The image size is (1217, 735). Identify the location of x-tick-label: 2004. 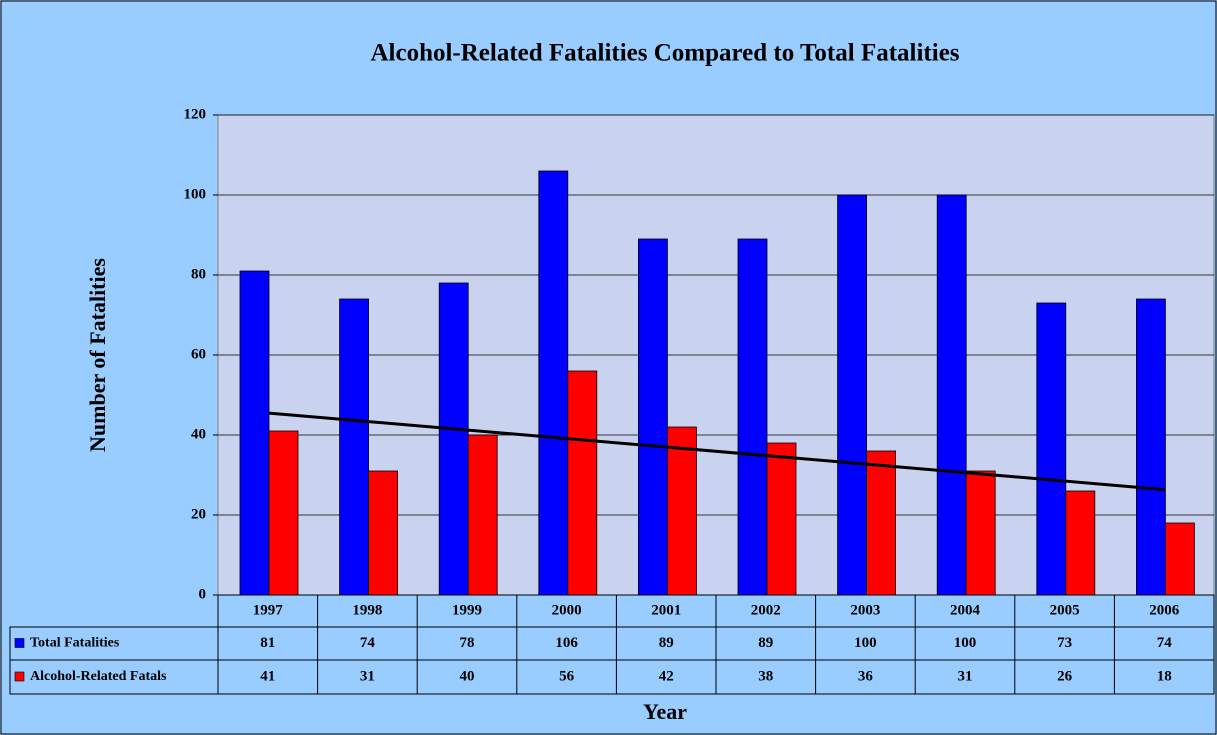
(965, 610).